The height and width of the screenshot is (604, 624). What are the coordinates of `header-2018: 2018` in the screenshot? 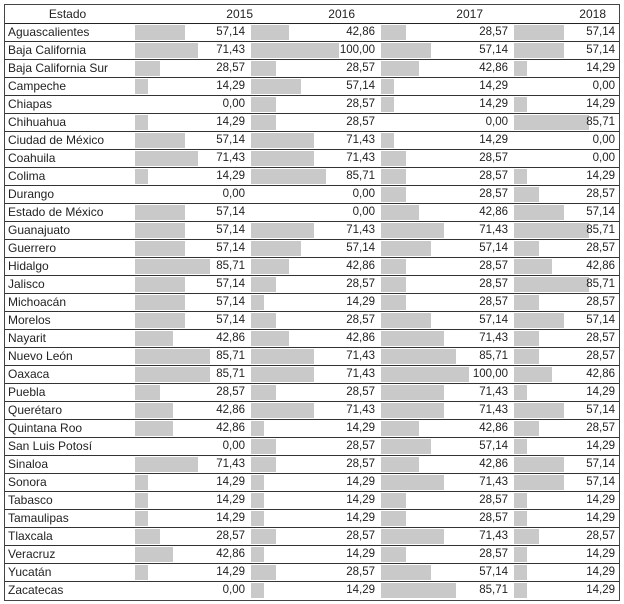 It's located at (592, 14).